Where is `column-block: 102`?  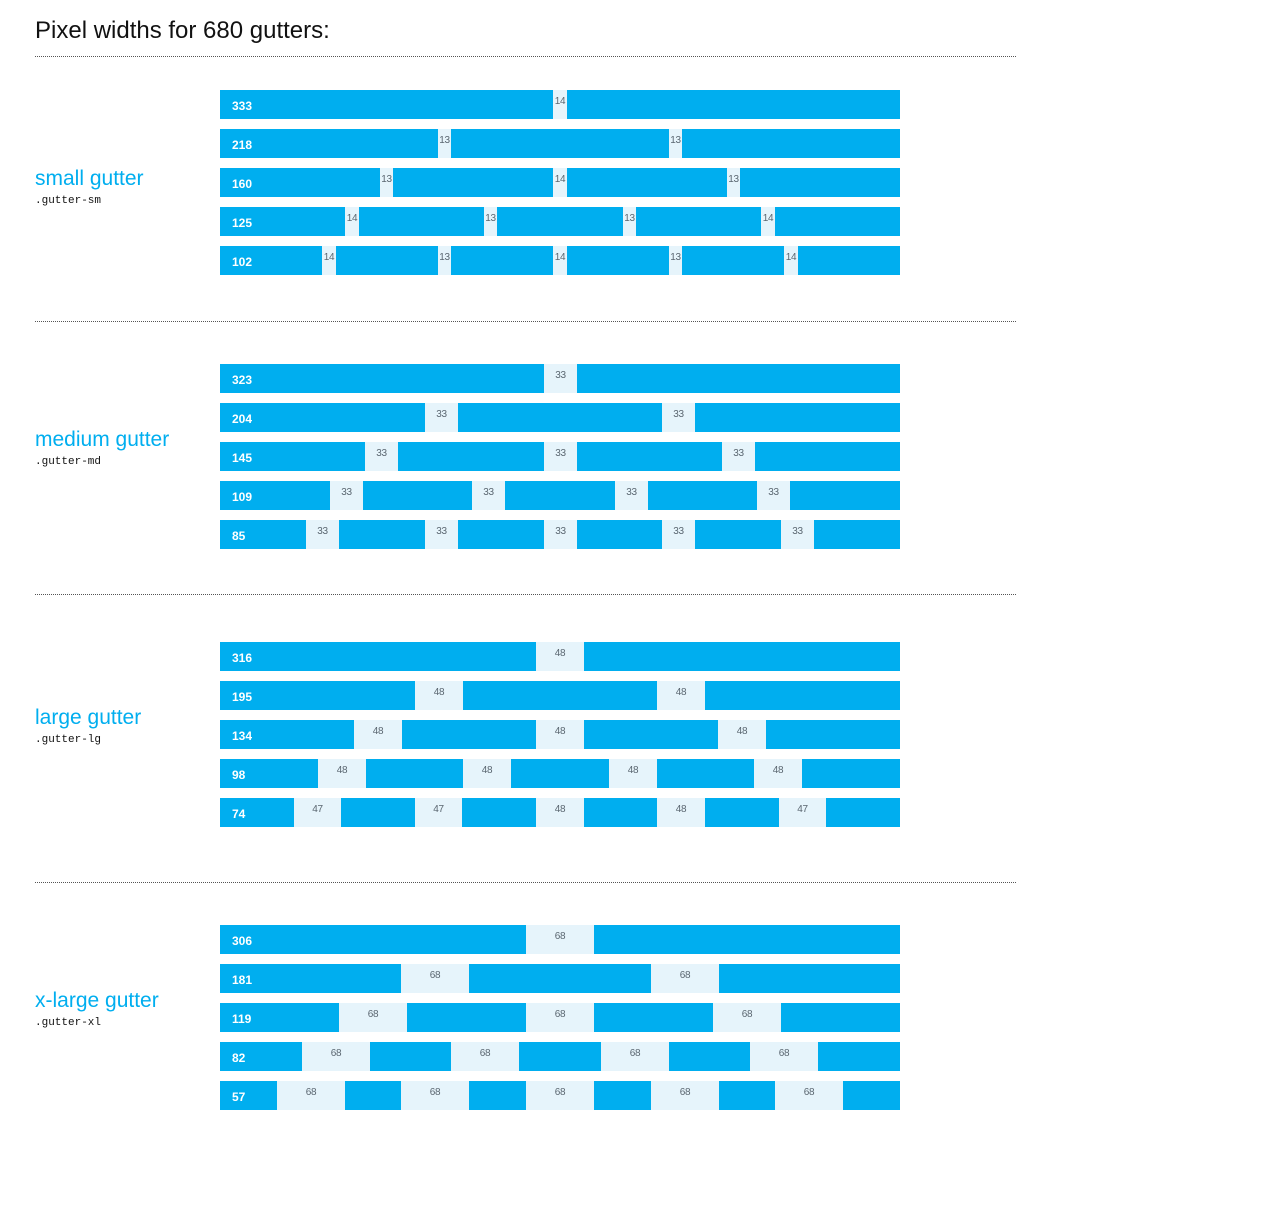
column-block: 102 is located at coordinates (271, 260).